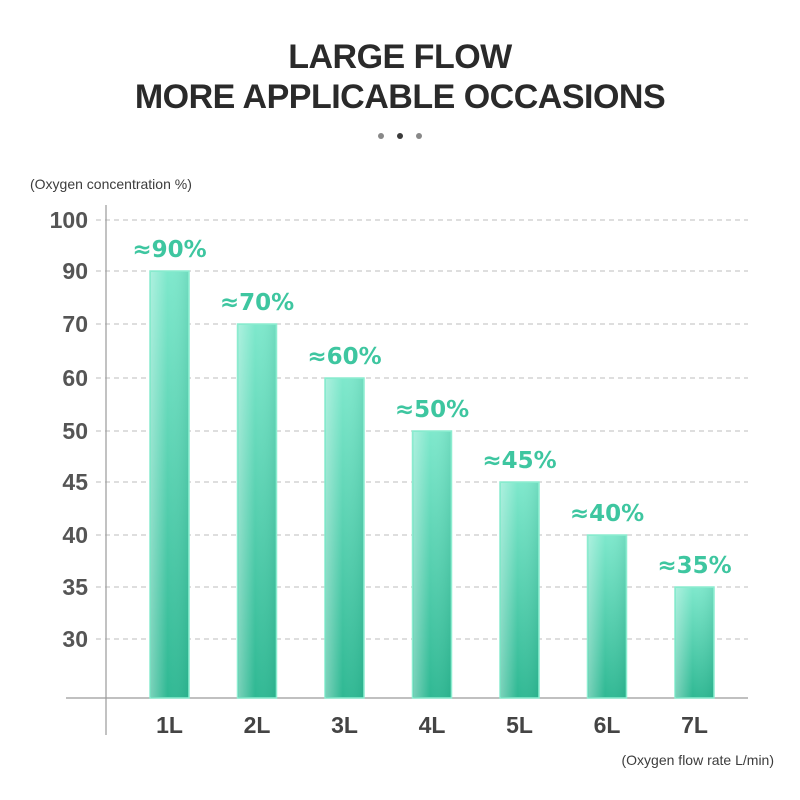  What do you see at coordinates (75, 324) in the screenshot?
I see `y-tick-label: 70` at bounding box center [75, 324].